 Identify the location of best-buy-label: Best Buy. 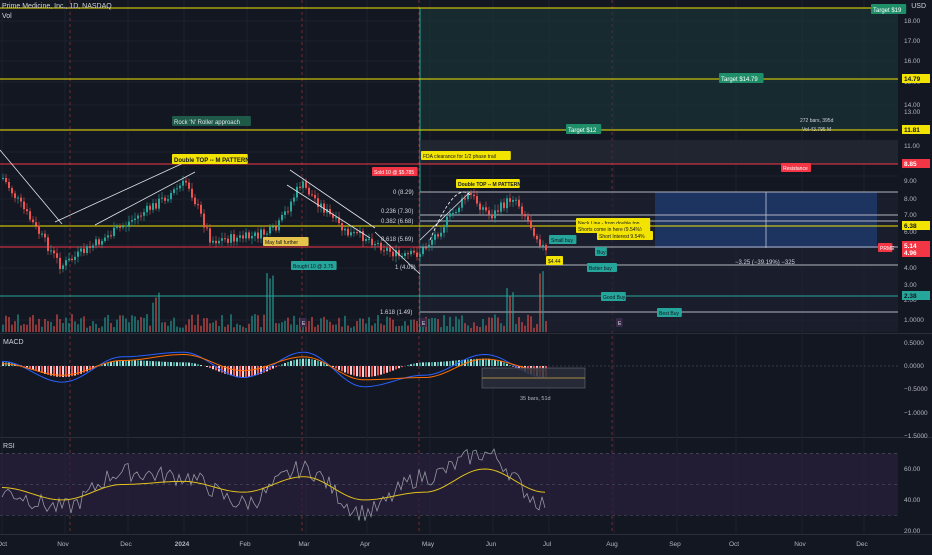
(669, 314).